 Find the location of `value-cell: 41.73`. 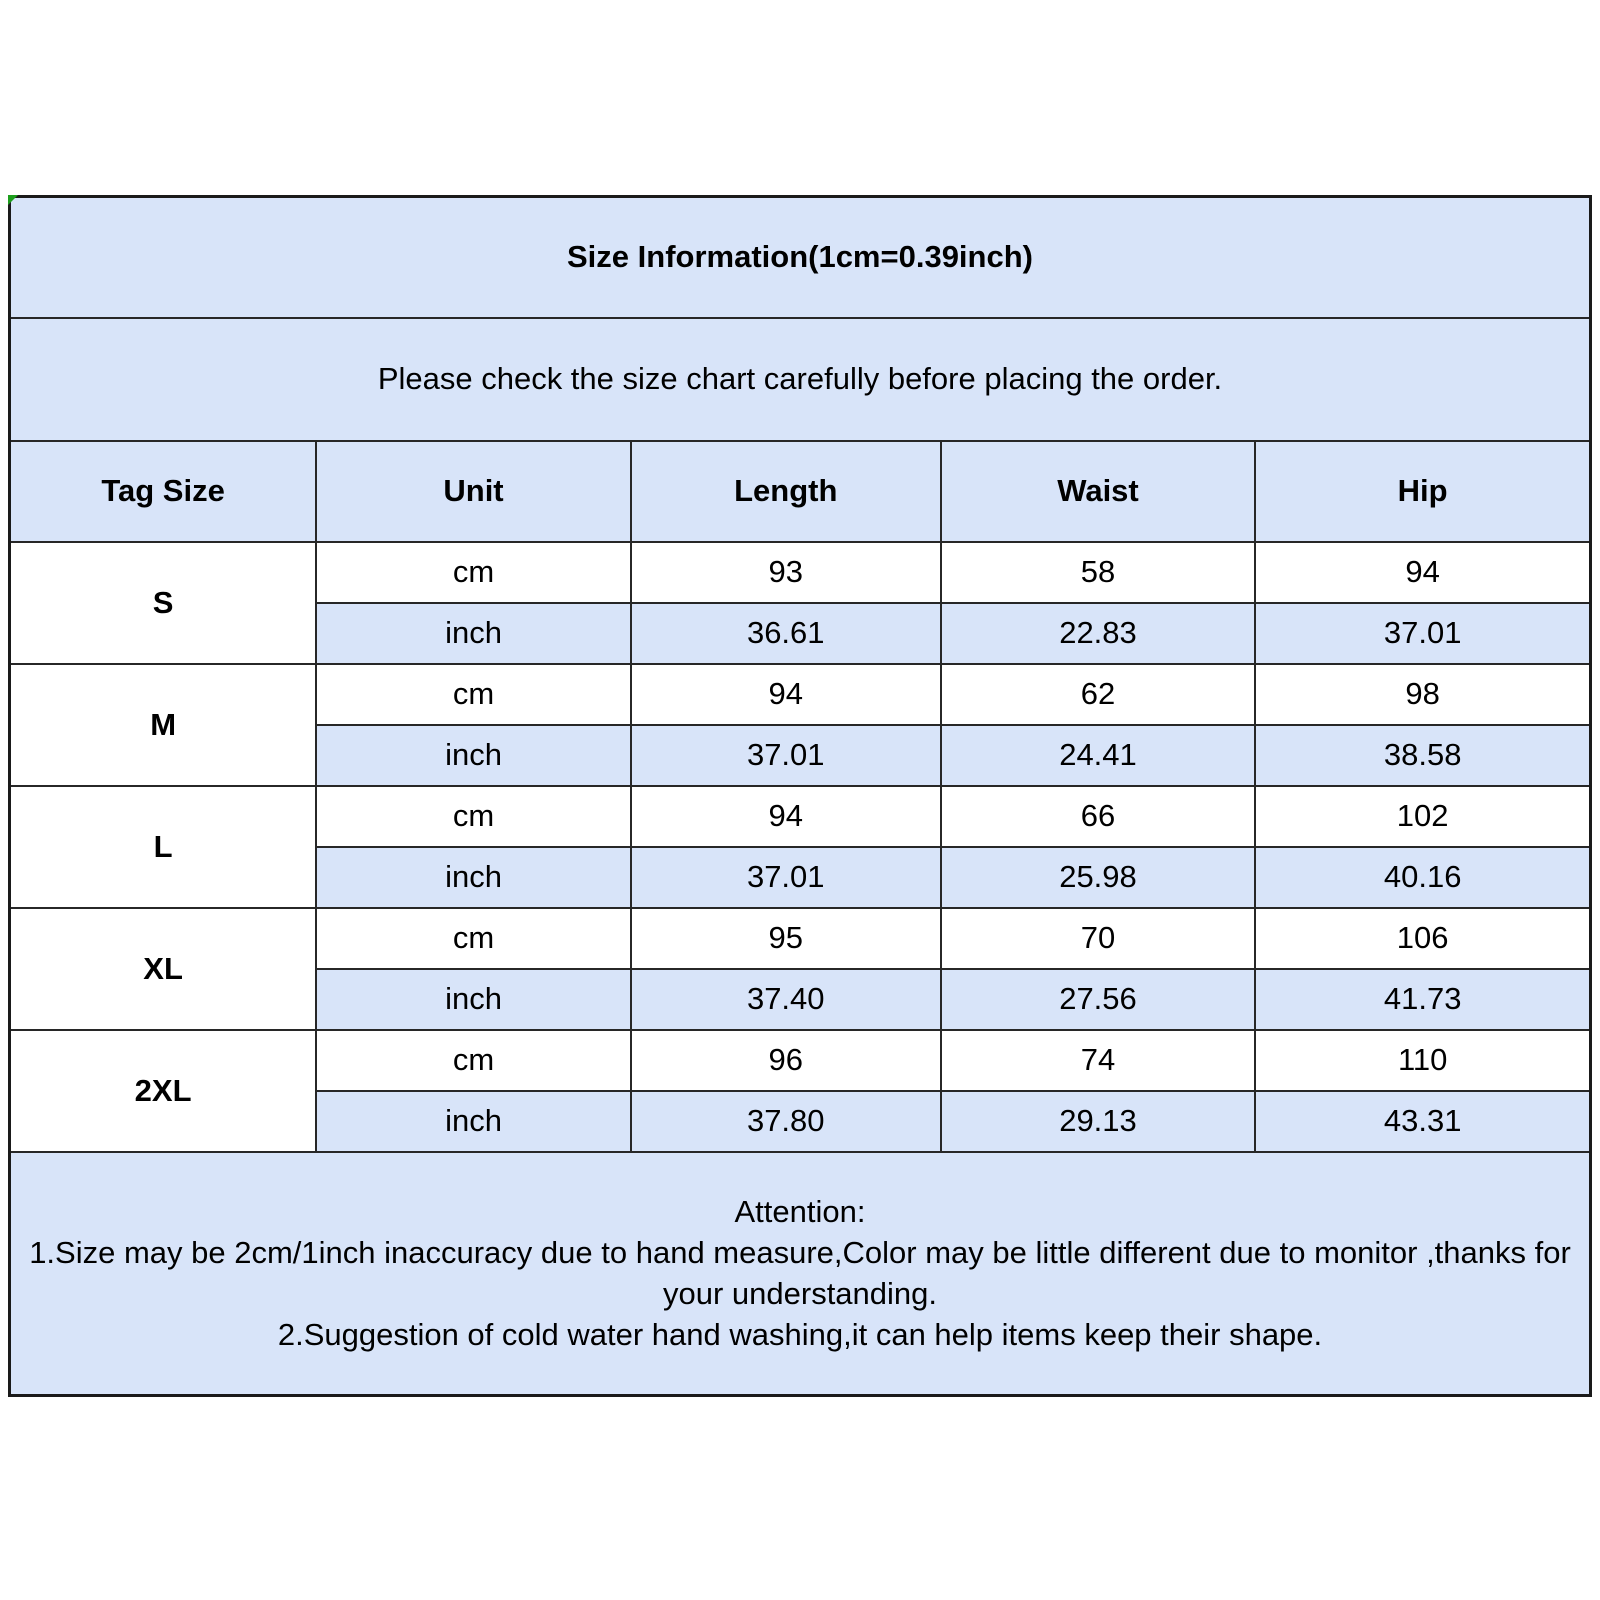

value-cell: 41.73 is located at coordinates (1423, 999).